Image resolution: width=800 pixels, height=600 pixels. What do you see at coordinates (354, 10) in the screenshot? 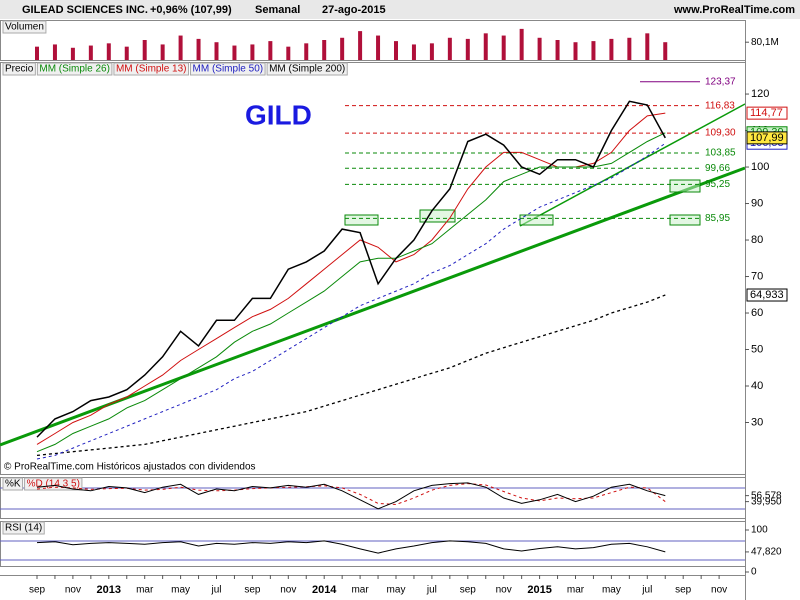
I see `header-date: 27-ago-2015` at bounding box center [354, 10].